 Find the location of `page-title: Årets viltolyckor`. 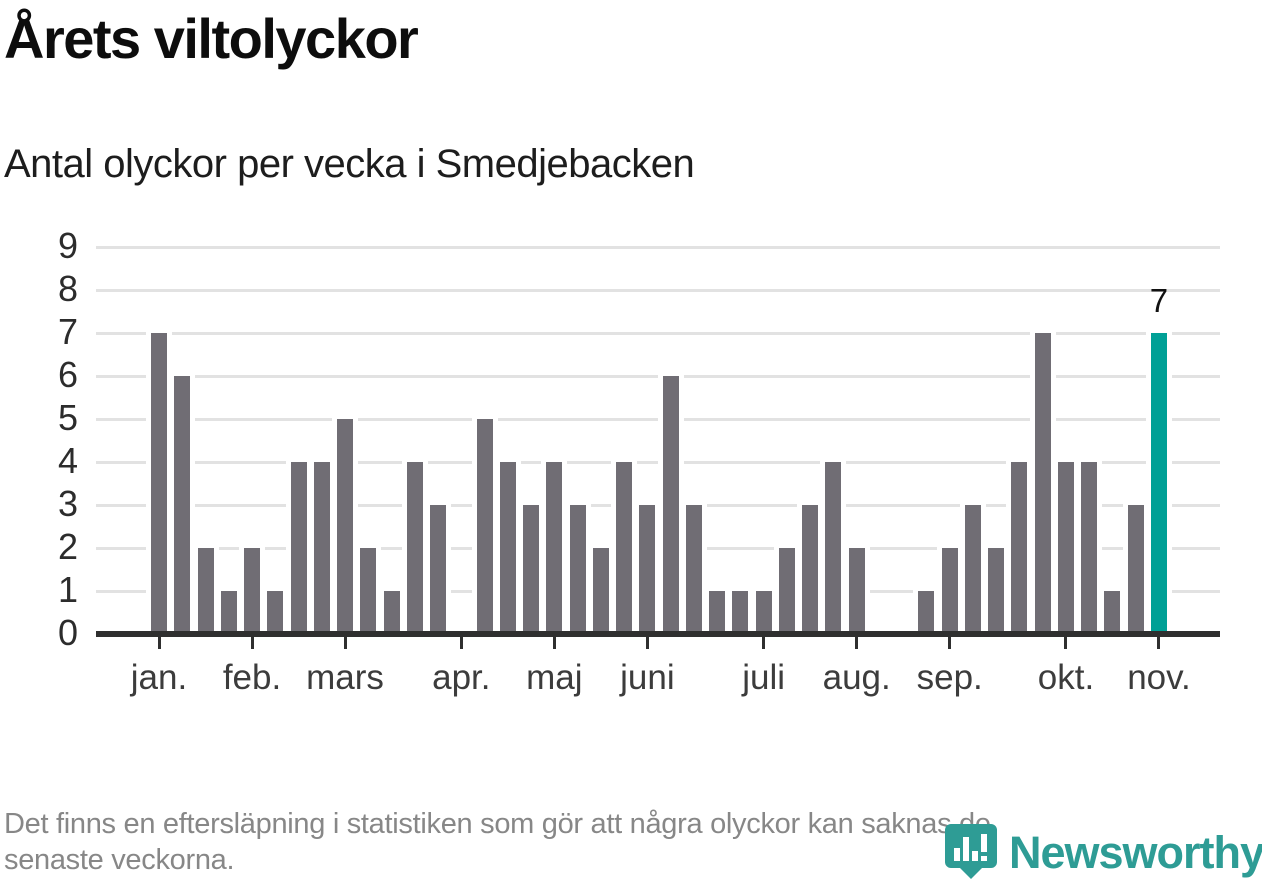

page-title: Årets viltolyckor is located at coordinates (211, 38).